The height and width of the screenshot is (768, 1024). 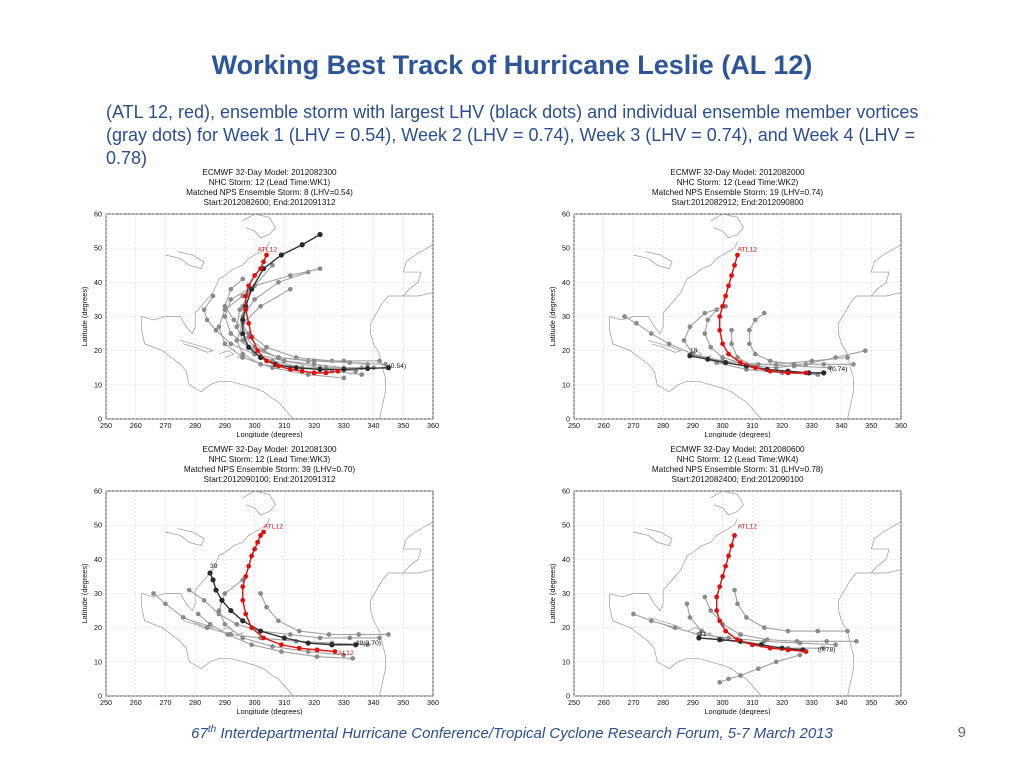 What do you see at coordinates (199, 733) in the screenshot?
I see `footer-ordinal: 67` at bounding box center [199, 733].